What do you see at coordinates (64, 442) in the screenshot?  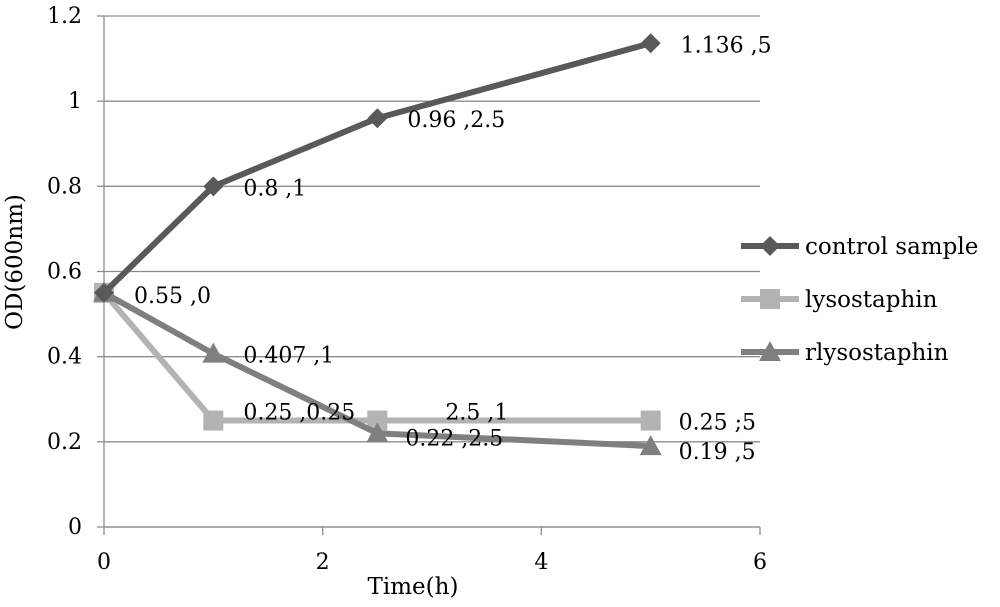 I see `y-tick-label: 0.2` at bounding box center [64, 442].